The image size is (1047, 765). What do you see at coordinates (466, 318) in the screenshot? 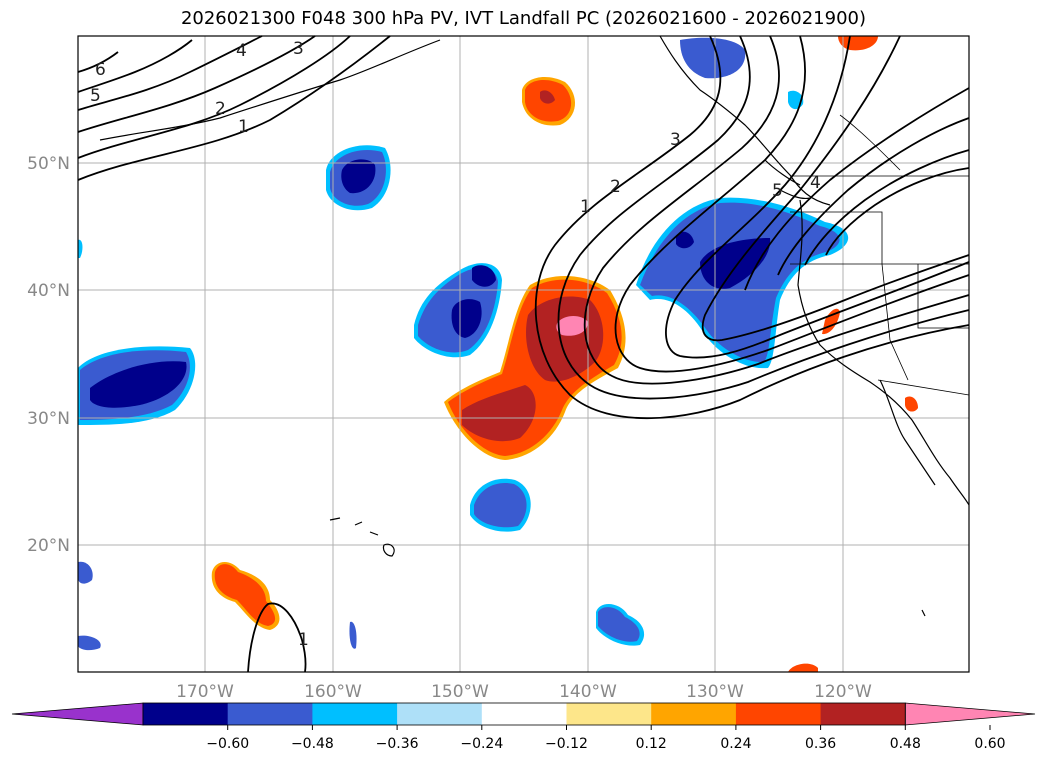
I see `neg-blob-central-core` at bounding box center [466, 318].